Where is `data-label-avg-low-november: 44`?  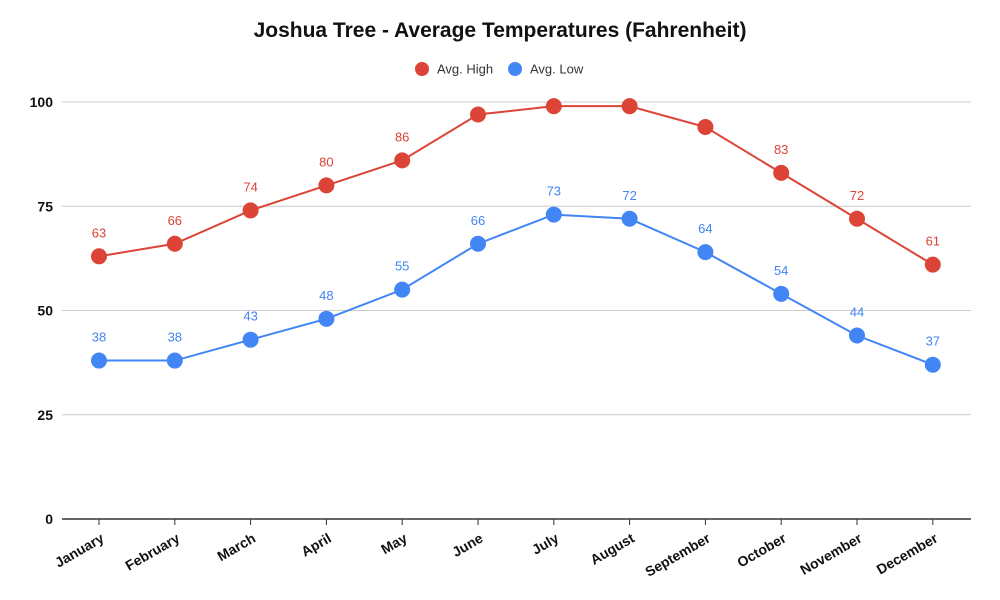
data-label-avg-low-november: 44 is located at coordinates (857, 312).